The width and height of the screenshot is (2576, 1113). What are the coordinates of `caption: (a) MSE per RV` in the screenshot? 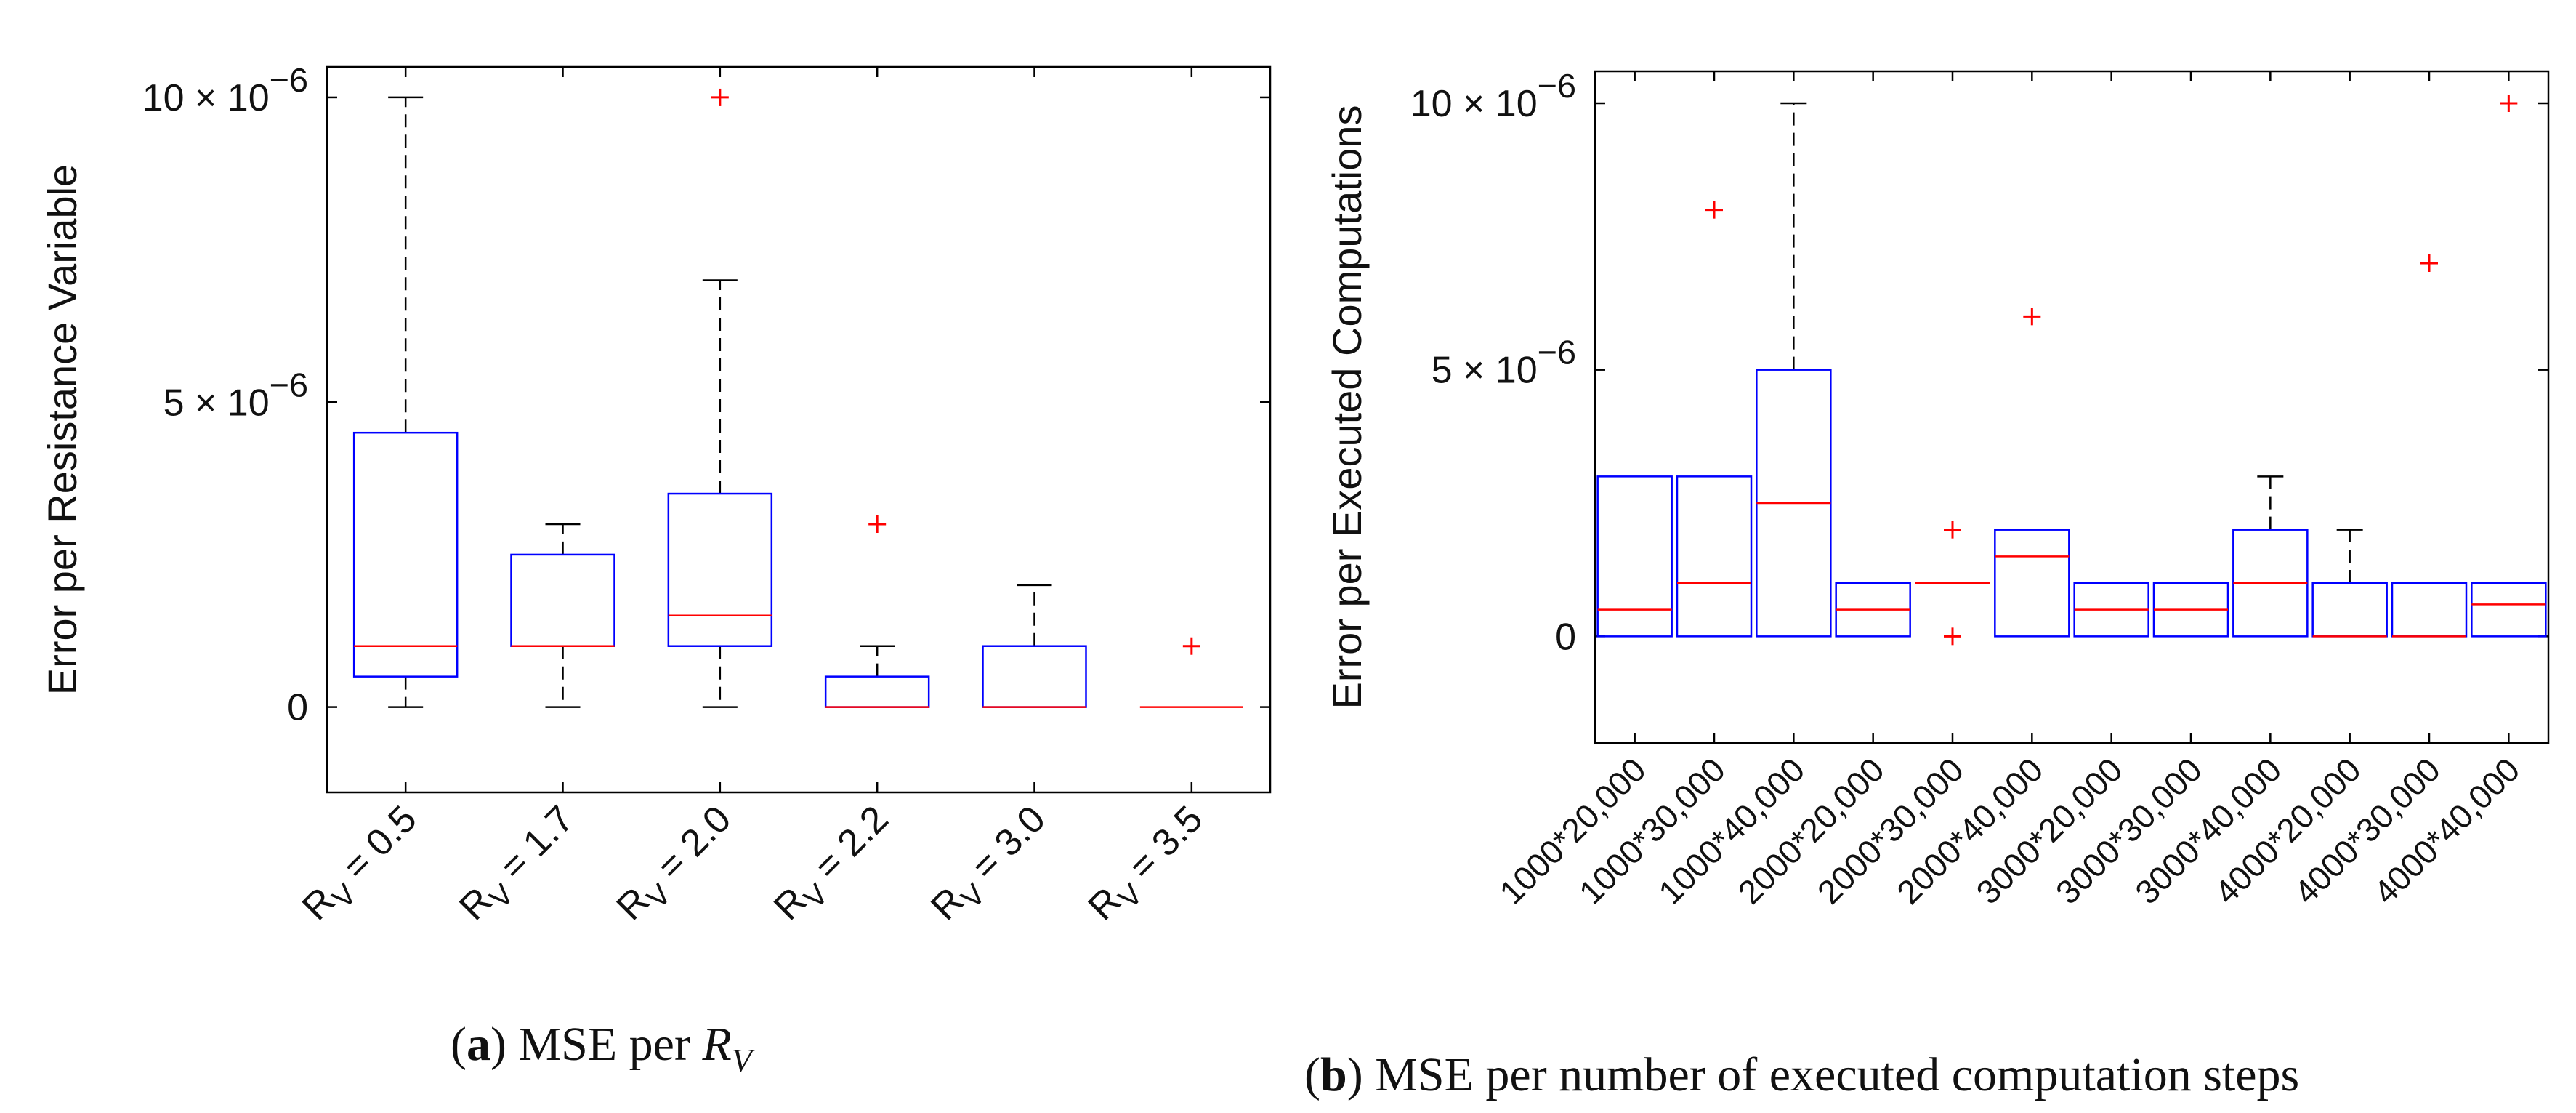 It's located at (604, 1048).